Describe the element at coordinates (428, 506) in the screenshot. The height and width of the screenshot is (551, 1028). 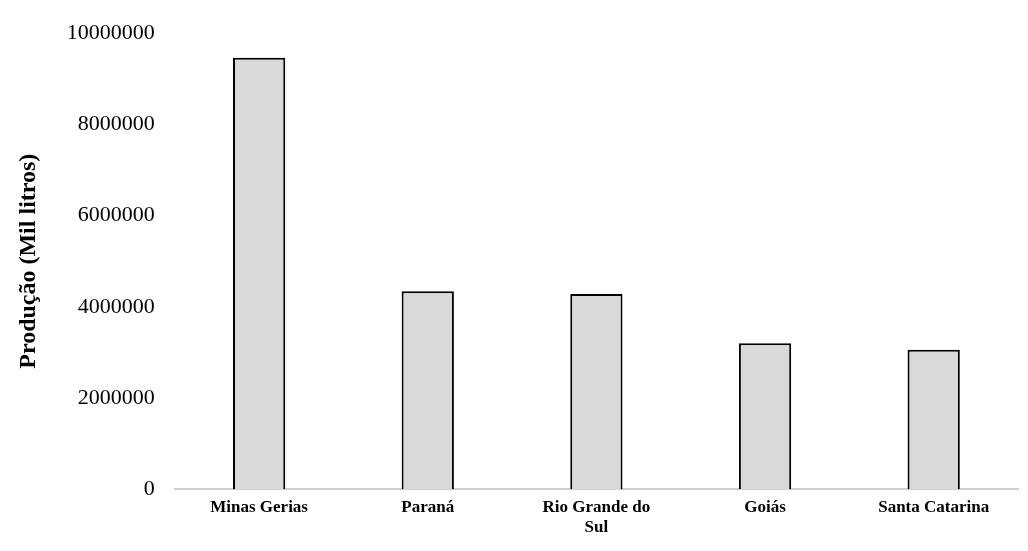
I see `x-tick-label: Paraná` at that location.